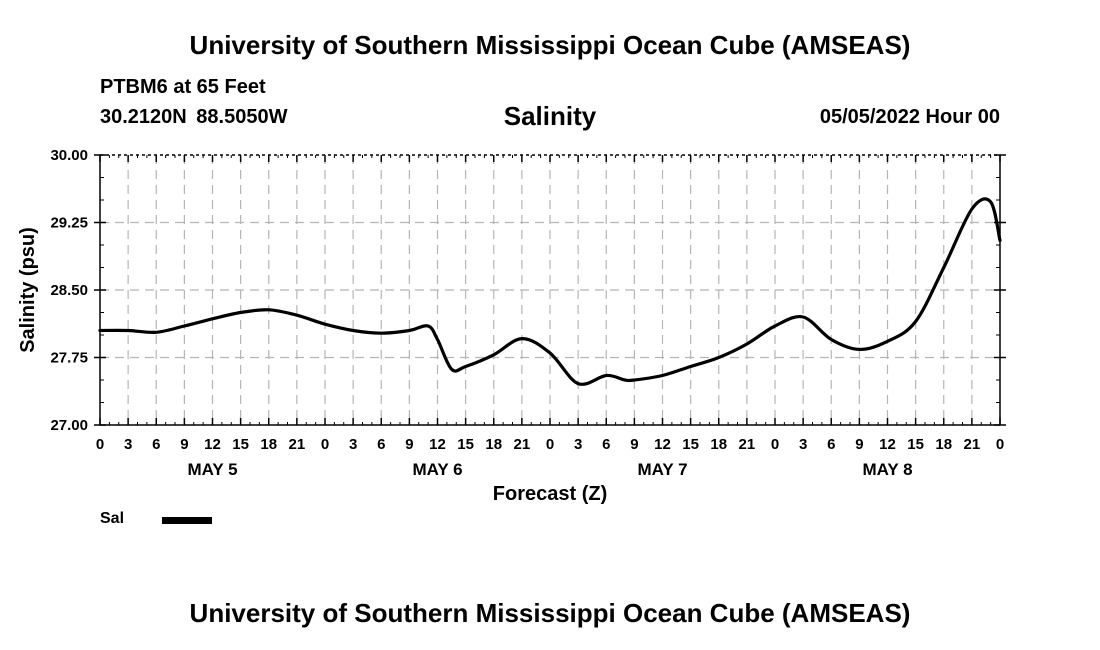 The width and height of the screenshot is (1100, 650). What do you see at coordinates (69, 425) in the screenshot?
I see `y-tick-label: 27.00` at bounding box center [69, 425].